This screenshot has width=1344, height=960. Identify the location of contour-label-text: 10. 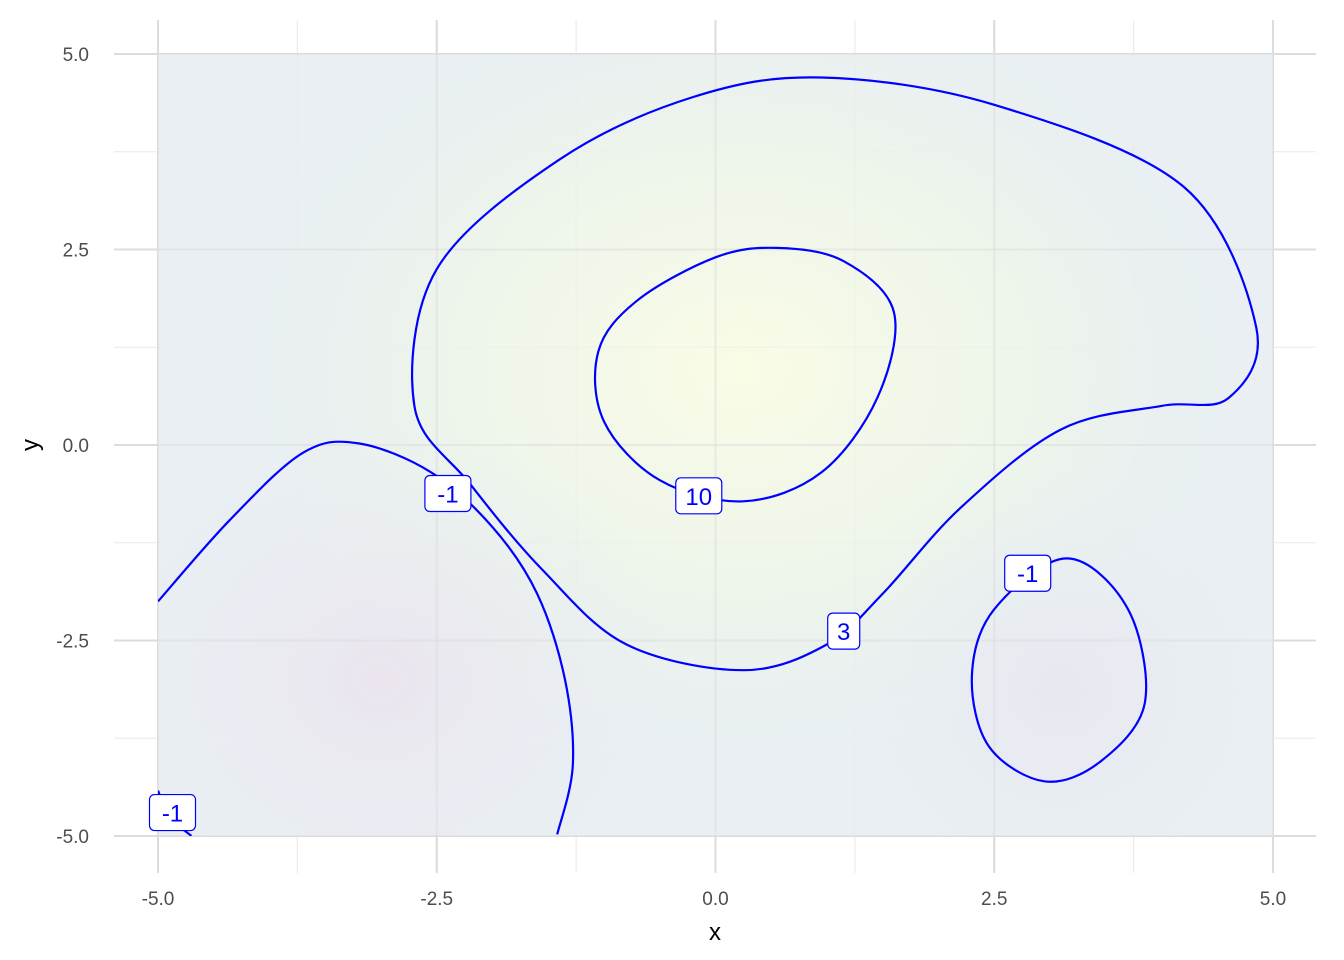
(698, 497).